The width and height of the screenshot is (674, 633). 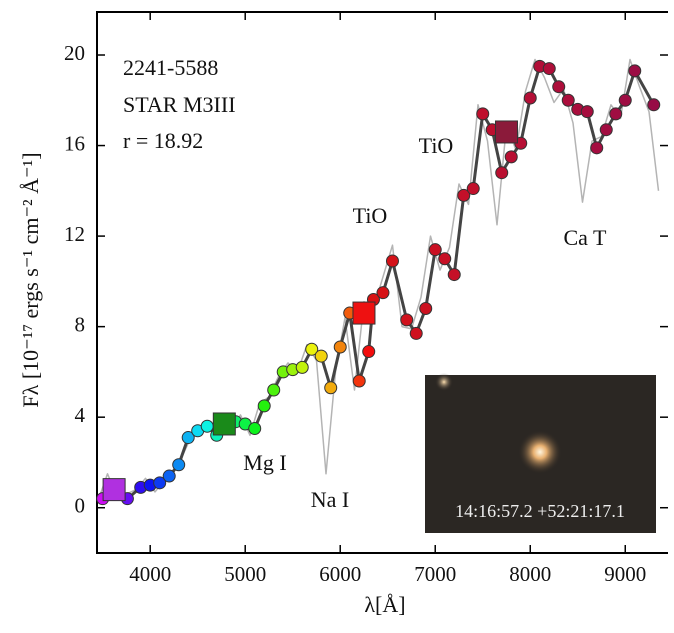 What do you see at coordinates (80, 415) in the screenshot?
I see `y-tick-label: 4` at bounding box center [80, 415].